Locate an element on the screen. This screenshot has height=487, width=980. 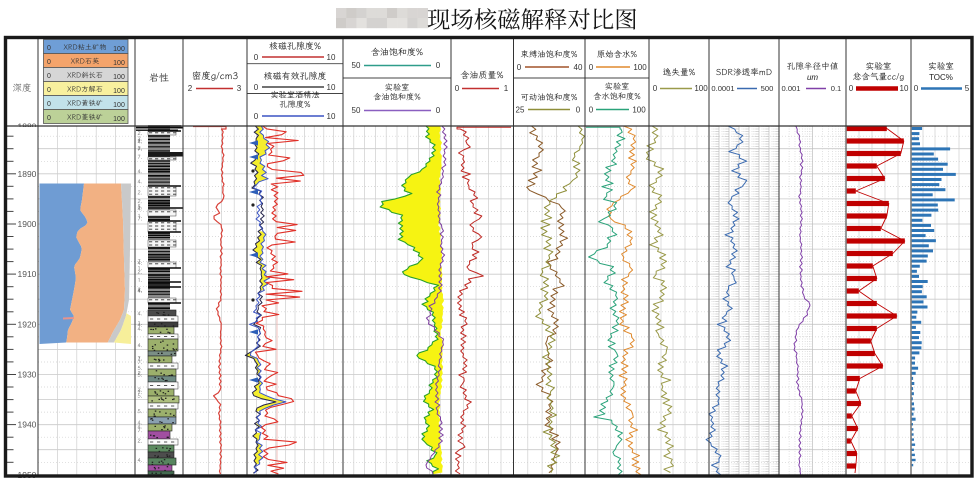
svg-text: 5 is located at coordinates (967, 88).